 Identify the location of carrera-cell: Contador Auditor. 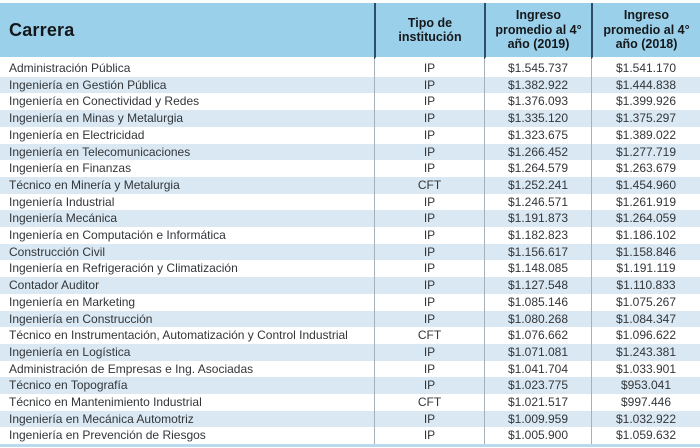
(187, 285).